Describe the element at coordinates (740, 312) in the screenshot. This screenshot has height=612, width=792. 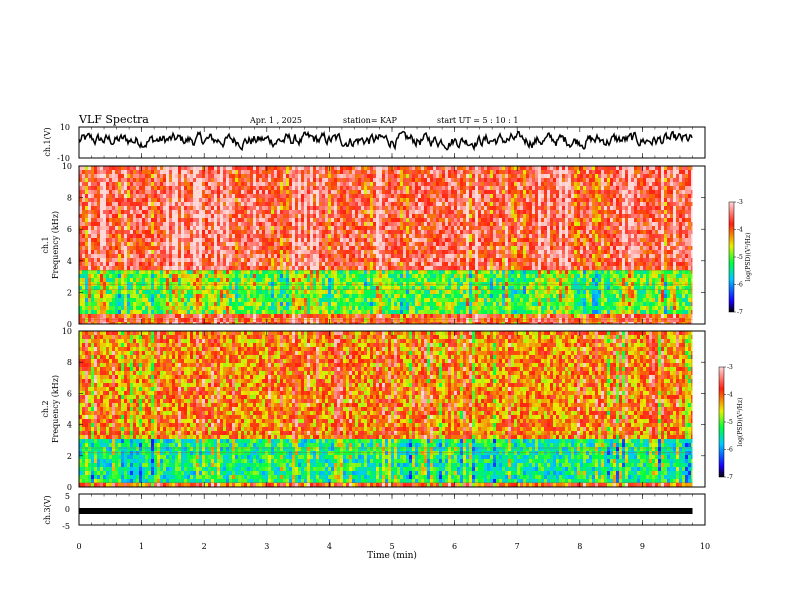
I see `ch1-colorbar-tick--7: -7` at that location.